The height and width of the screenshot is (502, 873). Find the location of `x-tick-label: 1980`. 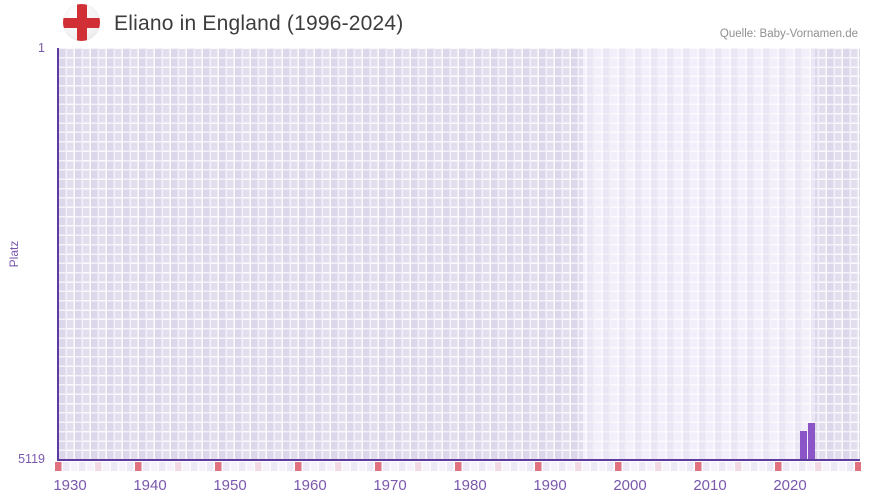

x-tick-label: 1980 is located at coordinates (470, 485).